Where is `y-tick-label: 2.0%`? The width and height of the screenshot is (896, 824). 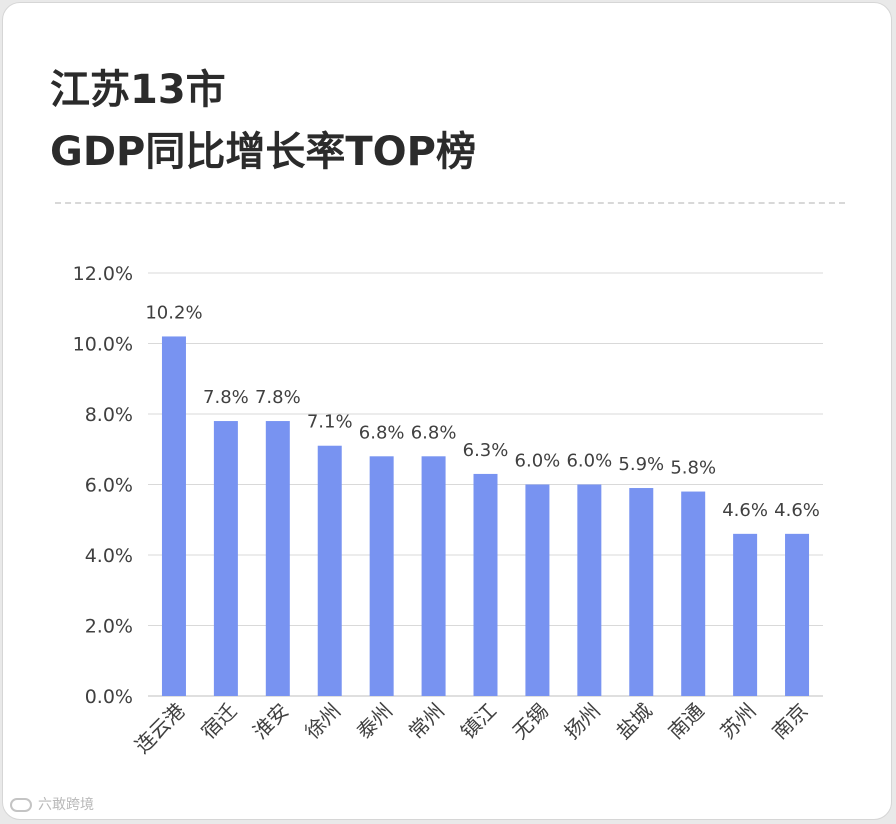
y-tick-label: 2.0% is located at coordinates (109, 627).